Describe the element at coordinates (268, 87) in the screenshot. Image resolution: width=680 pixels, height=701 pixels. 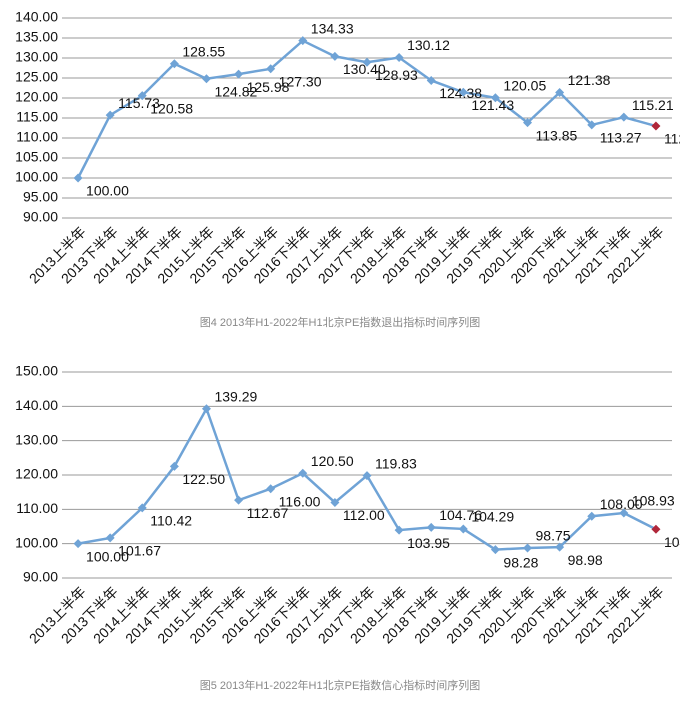
I see `data-label: 125.98` at that location.